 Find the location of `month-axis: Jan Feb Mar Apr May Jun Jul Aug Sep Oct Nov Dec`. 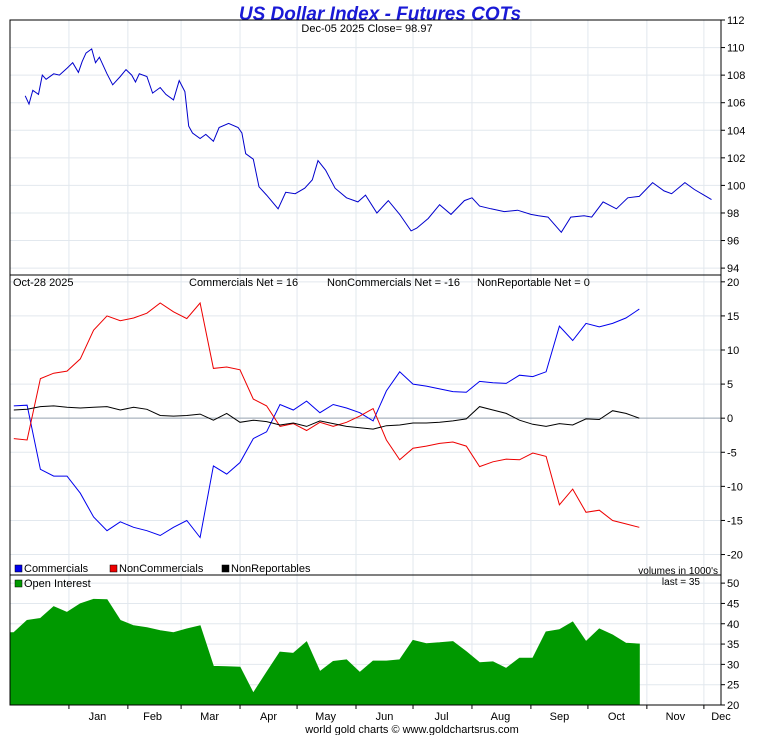

month-axis: Jan Feb Mar Apr May Jun Jul Aug Sep Oct Nov Dec is located at coordinates (399, 714).